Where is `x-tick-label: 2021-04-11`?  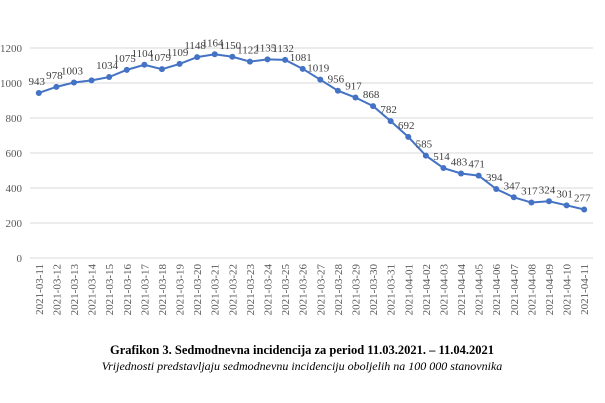
x-tick-label: 2021-04-11 is located at coordinates (585, 289).